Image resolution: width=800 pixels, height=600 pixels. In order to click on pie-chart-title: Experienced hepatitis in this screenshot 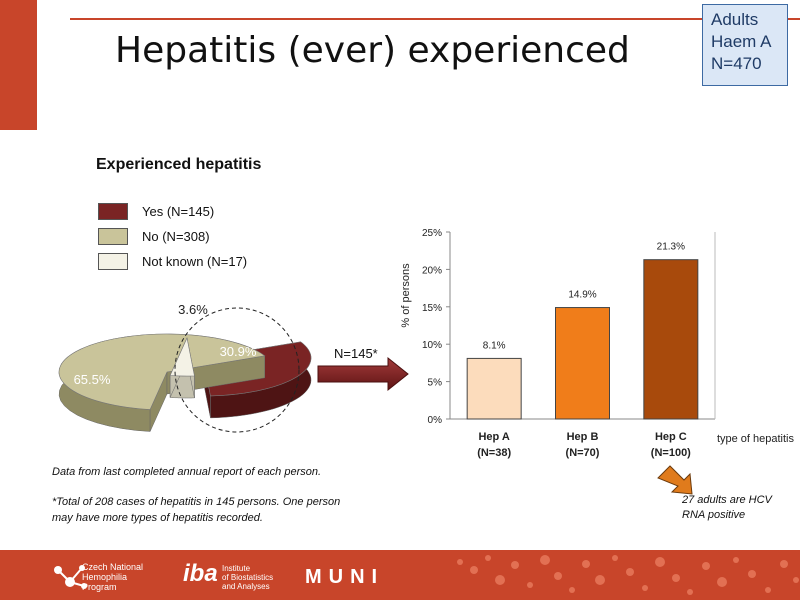, I will do `click(179, 164)`.